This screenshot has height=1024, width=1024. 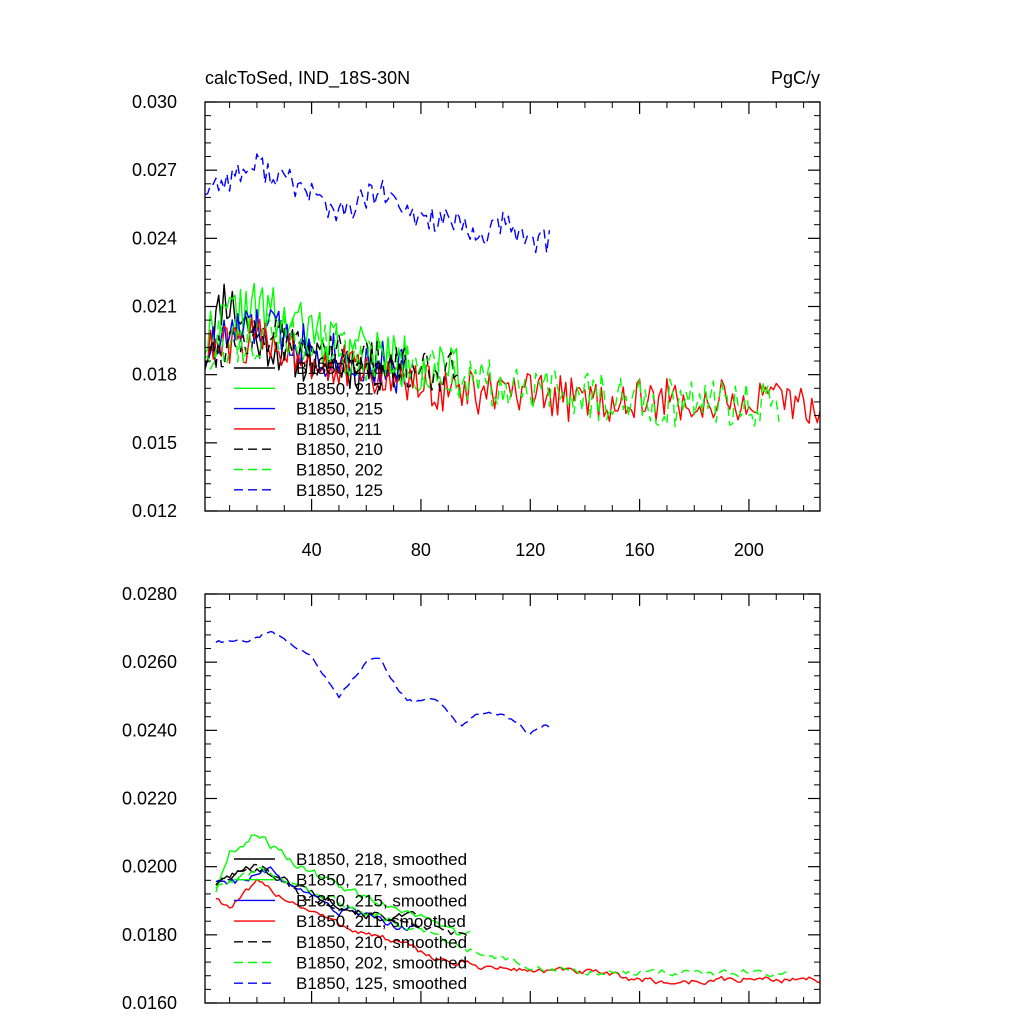 I want to click on legend-label: B1850, 215, so click(x=339, y=409).